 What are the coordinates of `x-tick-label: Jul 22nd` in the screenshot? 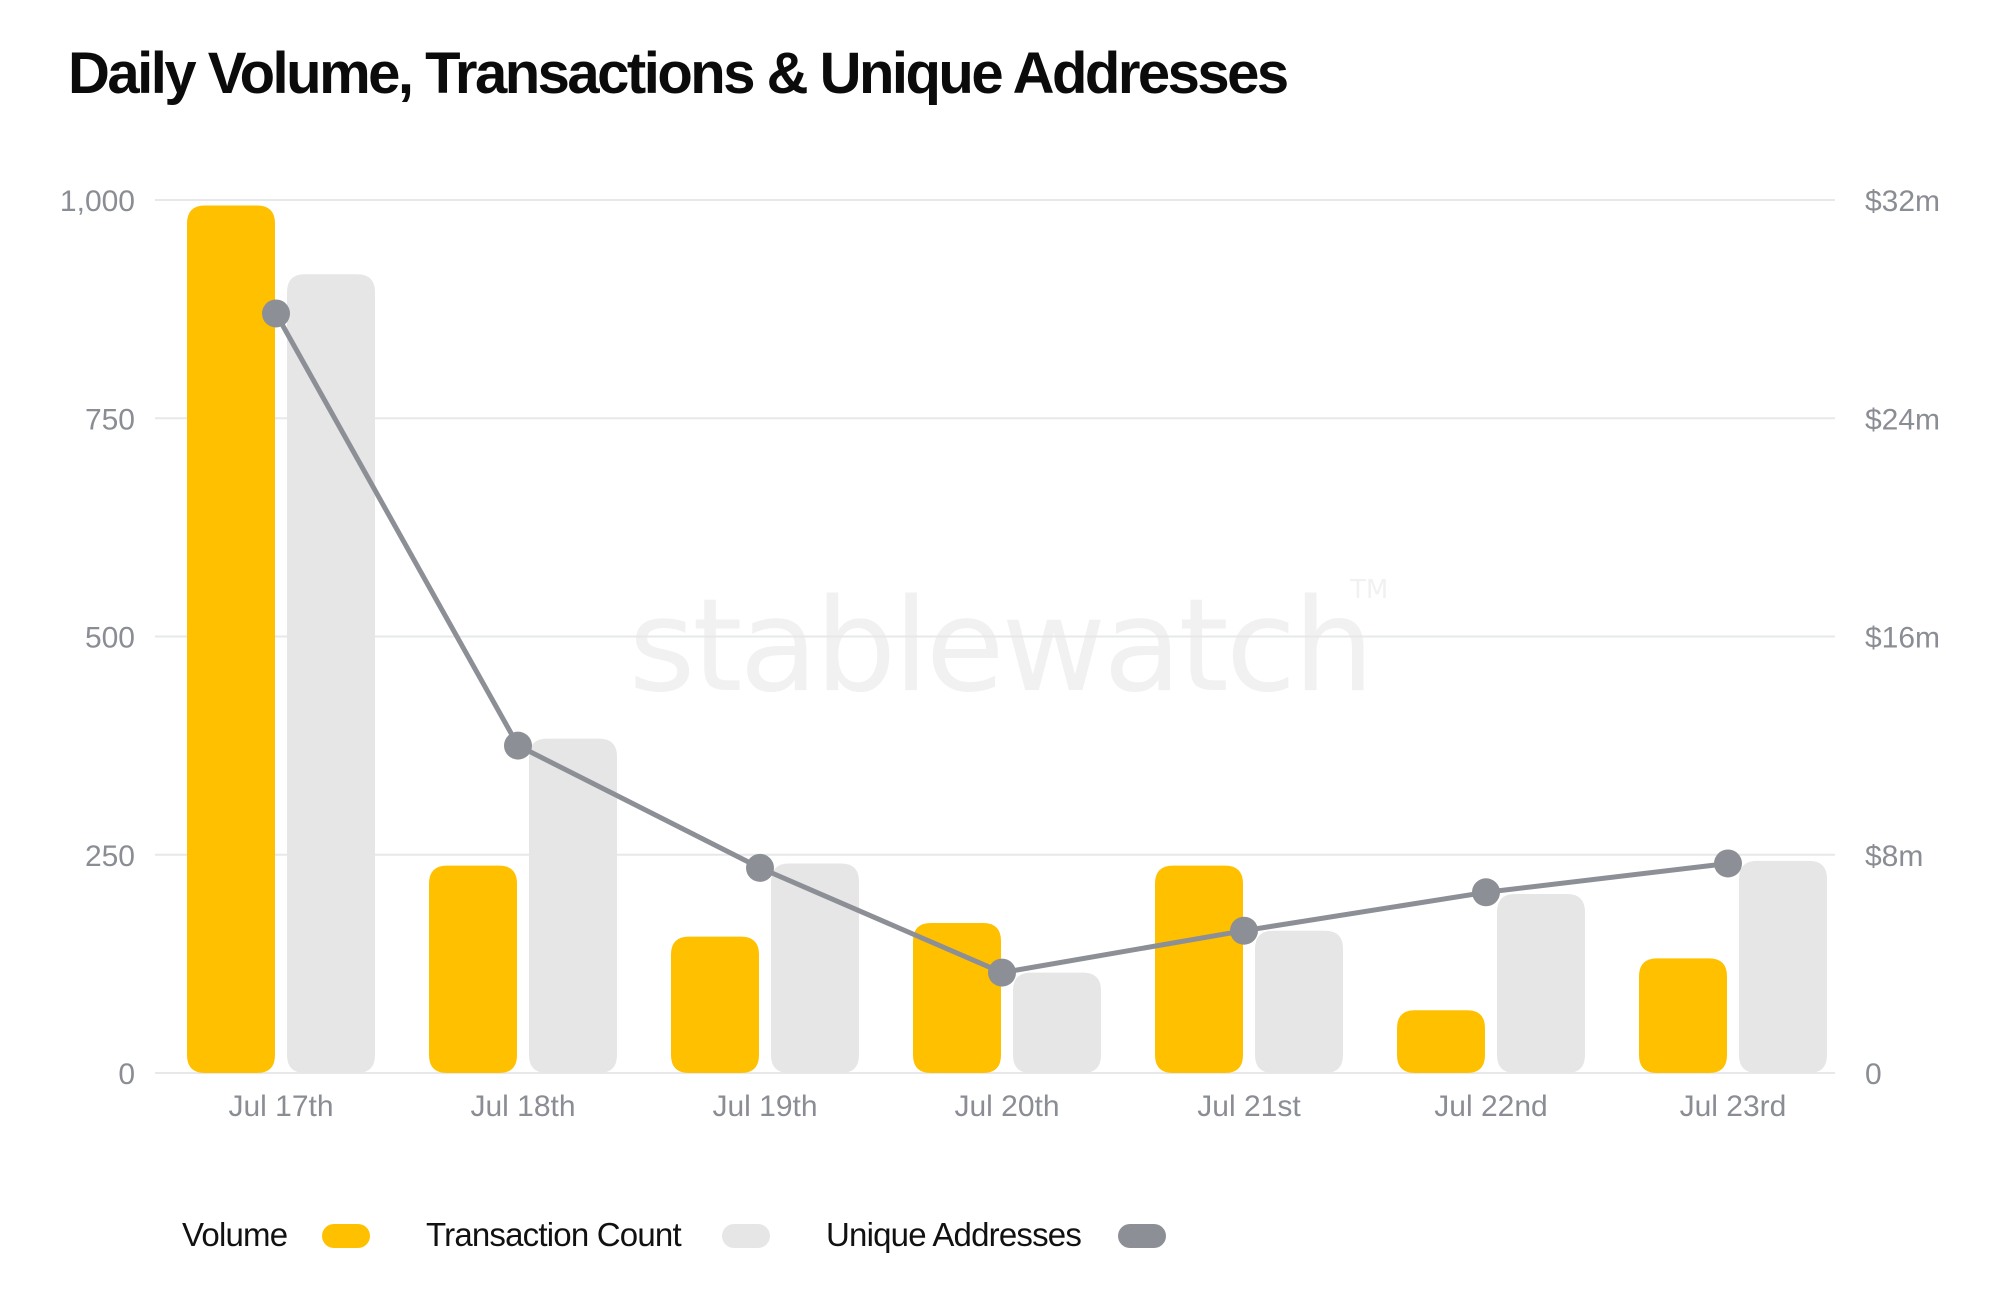 It's located at (1490, 1106).